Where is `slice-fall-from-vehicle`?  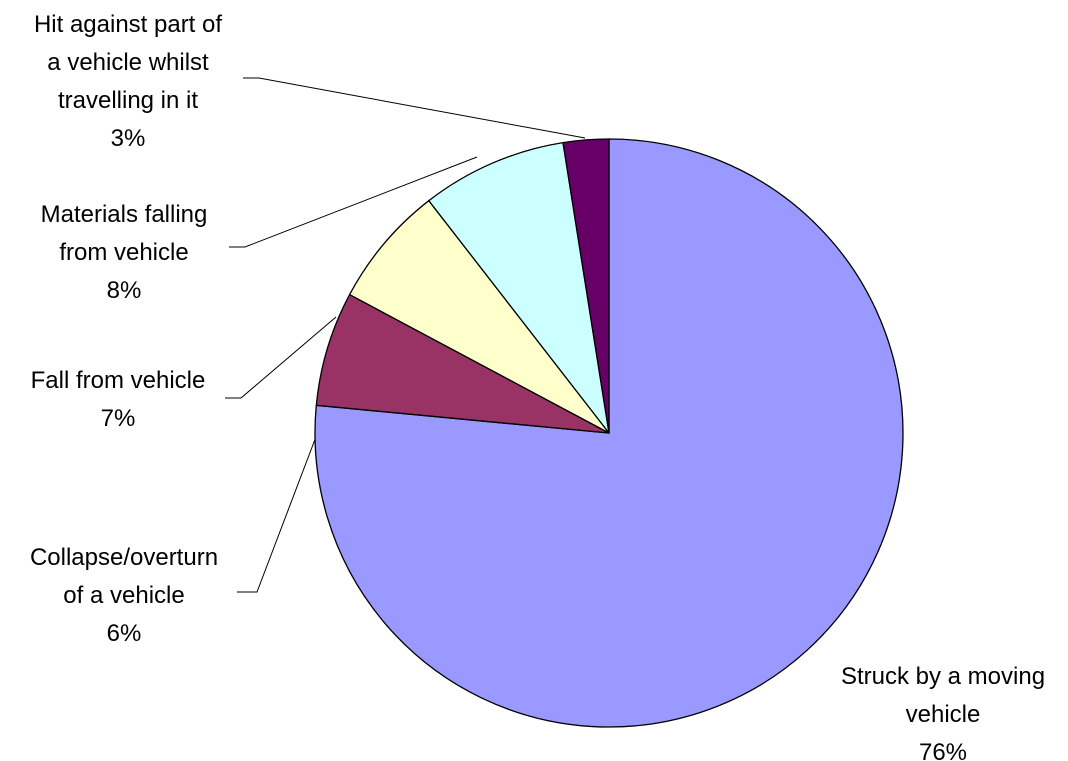 slice-fall-from-vehicle is located at coordinates (479, 317).